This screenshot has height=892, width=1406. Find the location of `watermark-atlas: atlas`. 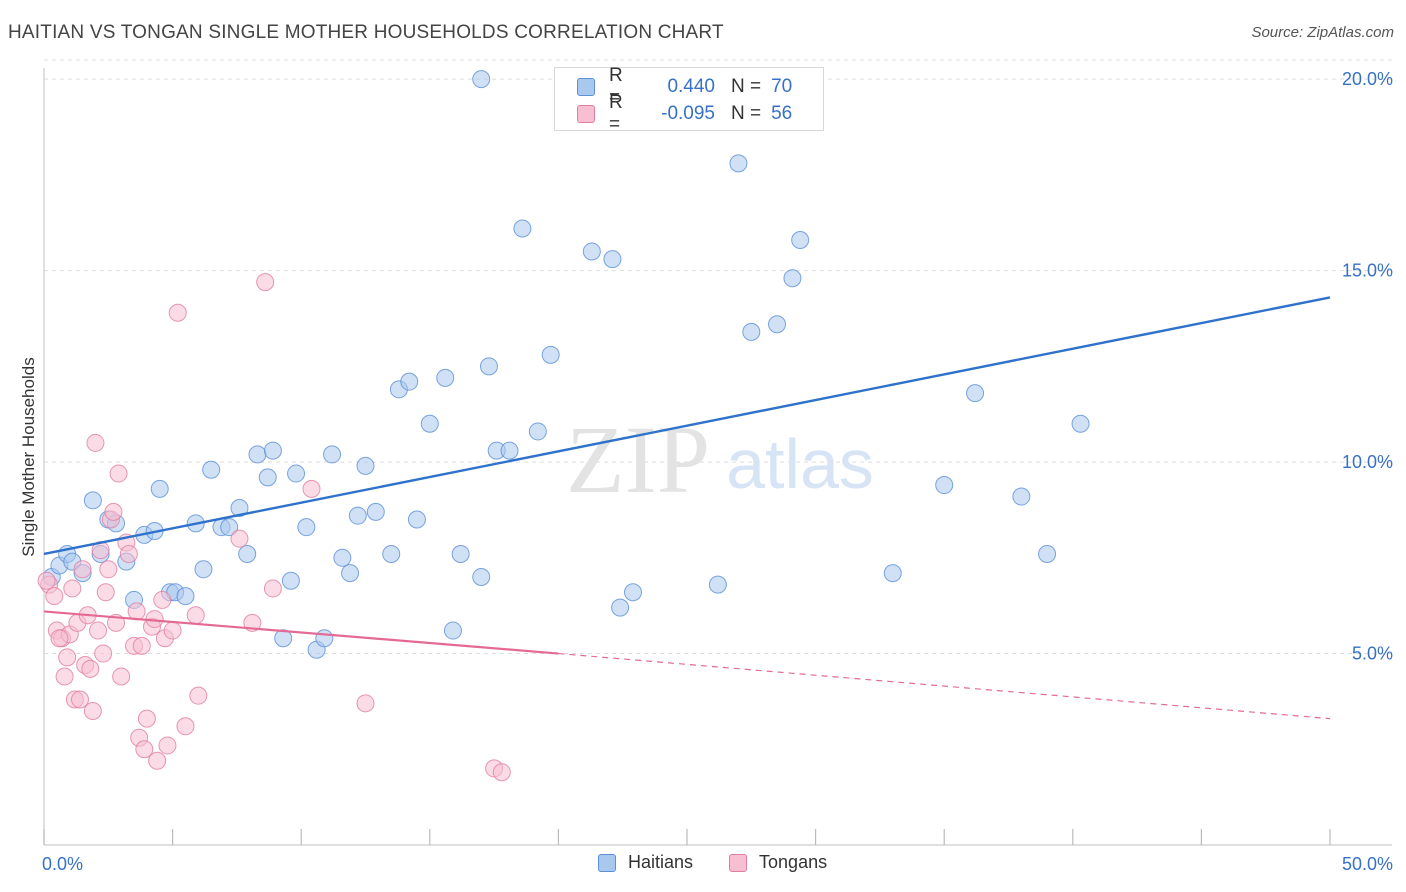

watermark-atlas: atlas is located at coordinates (800, 464).